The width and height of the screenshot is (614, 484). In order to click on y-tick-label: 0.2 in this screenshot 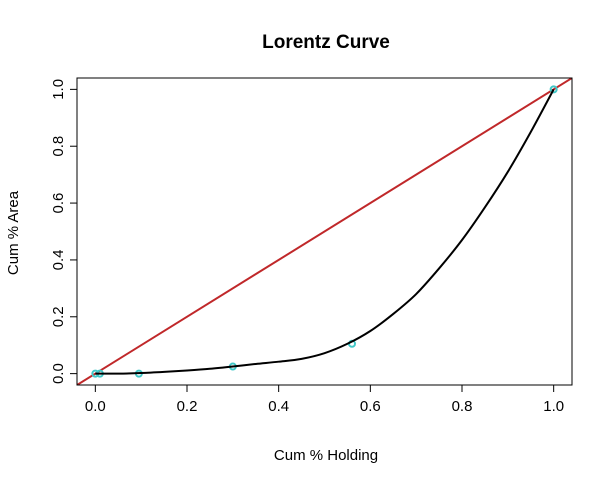, I will do `click(58, 316)`.